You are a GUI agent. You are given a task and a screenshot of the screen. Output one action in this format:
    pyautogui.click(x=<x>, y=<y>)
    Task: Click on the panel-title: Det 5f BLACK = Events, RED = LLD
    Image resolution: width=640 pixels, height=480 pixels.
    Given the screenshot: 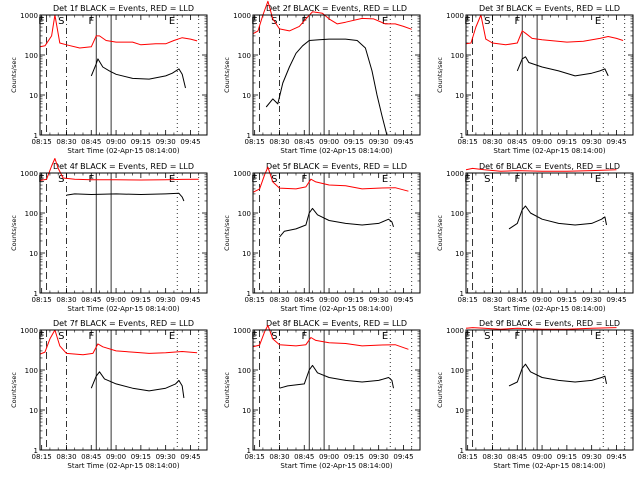 What is the action you would take?
    pyautogui.click(x=336, y=166)
    